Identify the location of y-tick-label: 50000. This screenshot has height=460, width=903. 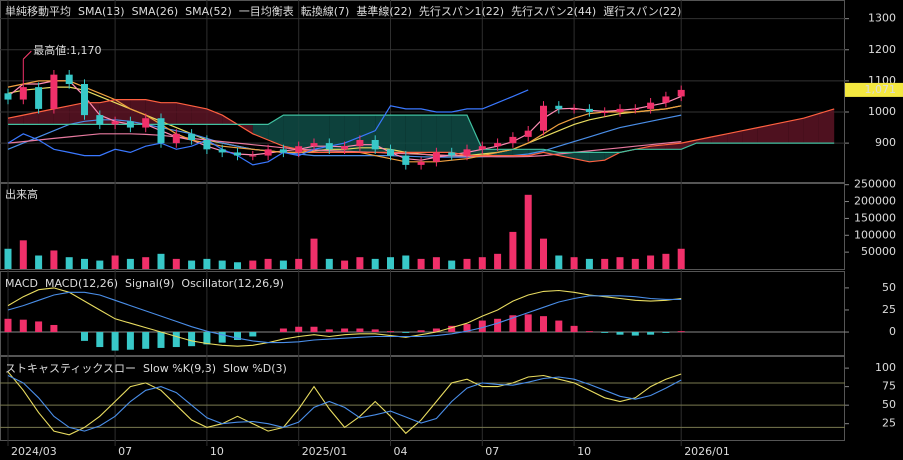
(878, 251).